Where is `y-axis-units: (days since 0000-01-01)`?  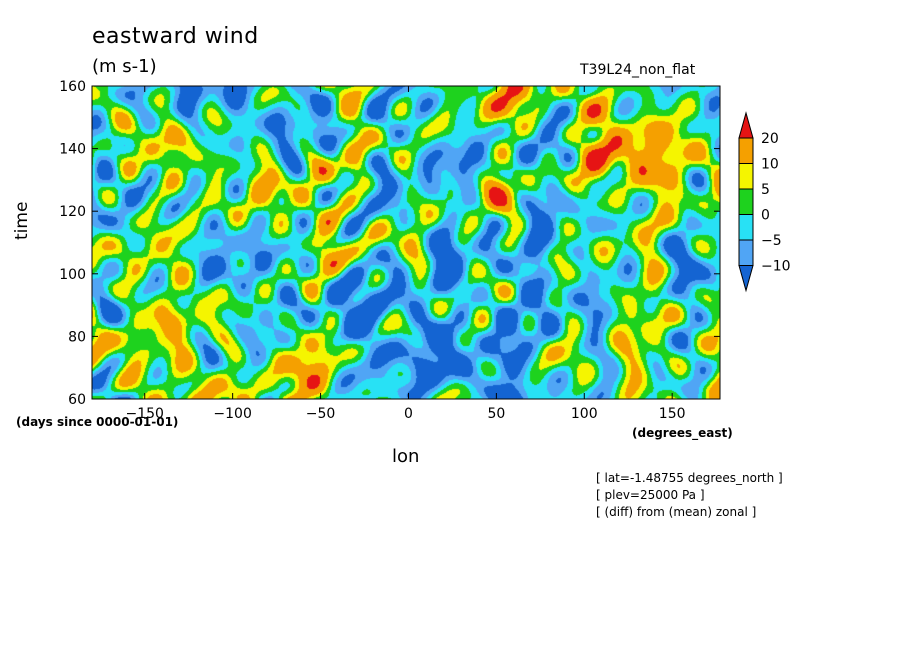
y-axis-units: (days since 0000-01-01) is located at coordinates (97, 422).